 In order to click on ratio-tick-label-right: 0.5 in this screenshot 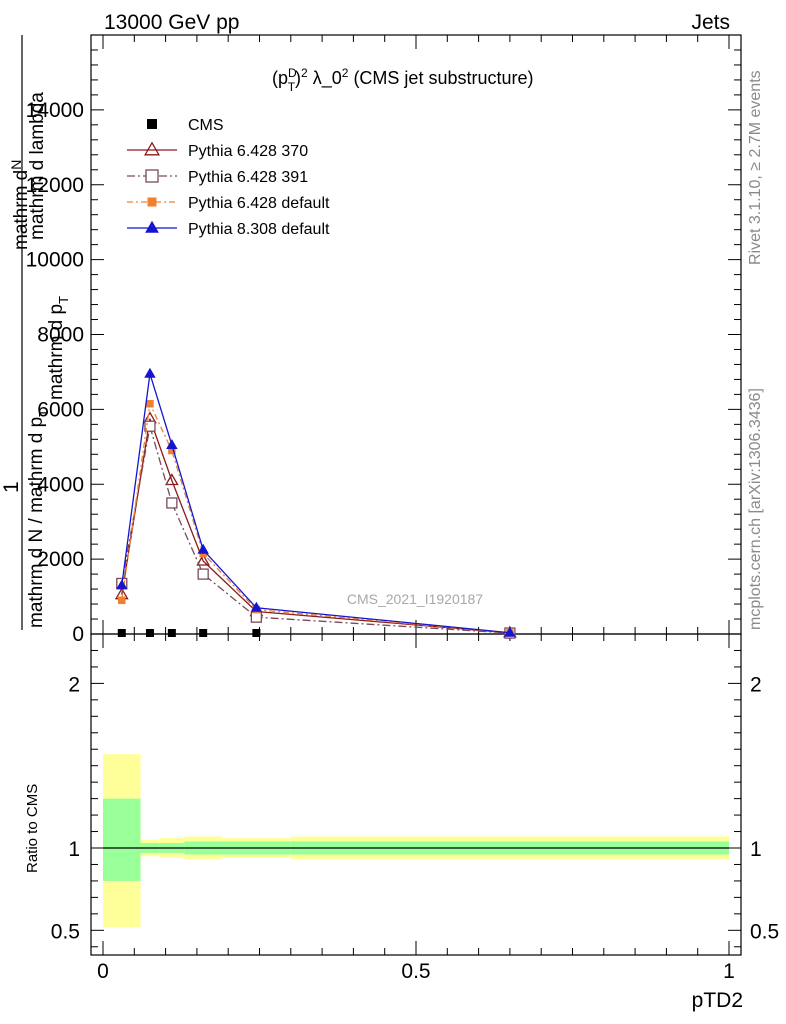, I will do `click(764, 931)`.